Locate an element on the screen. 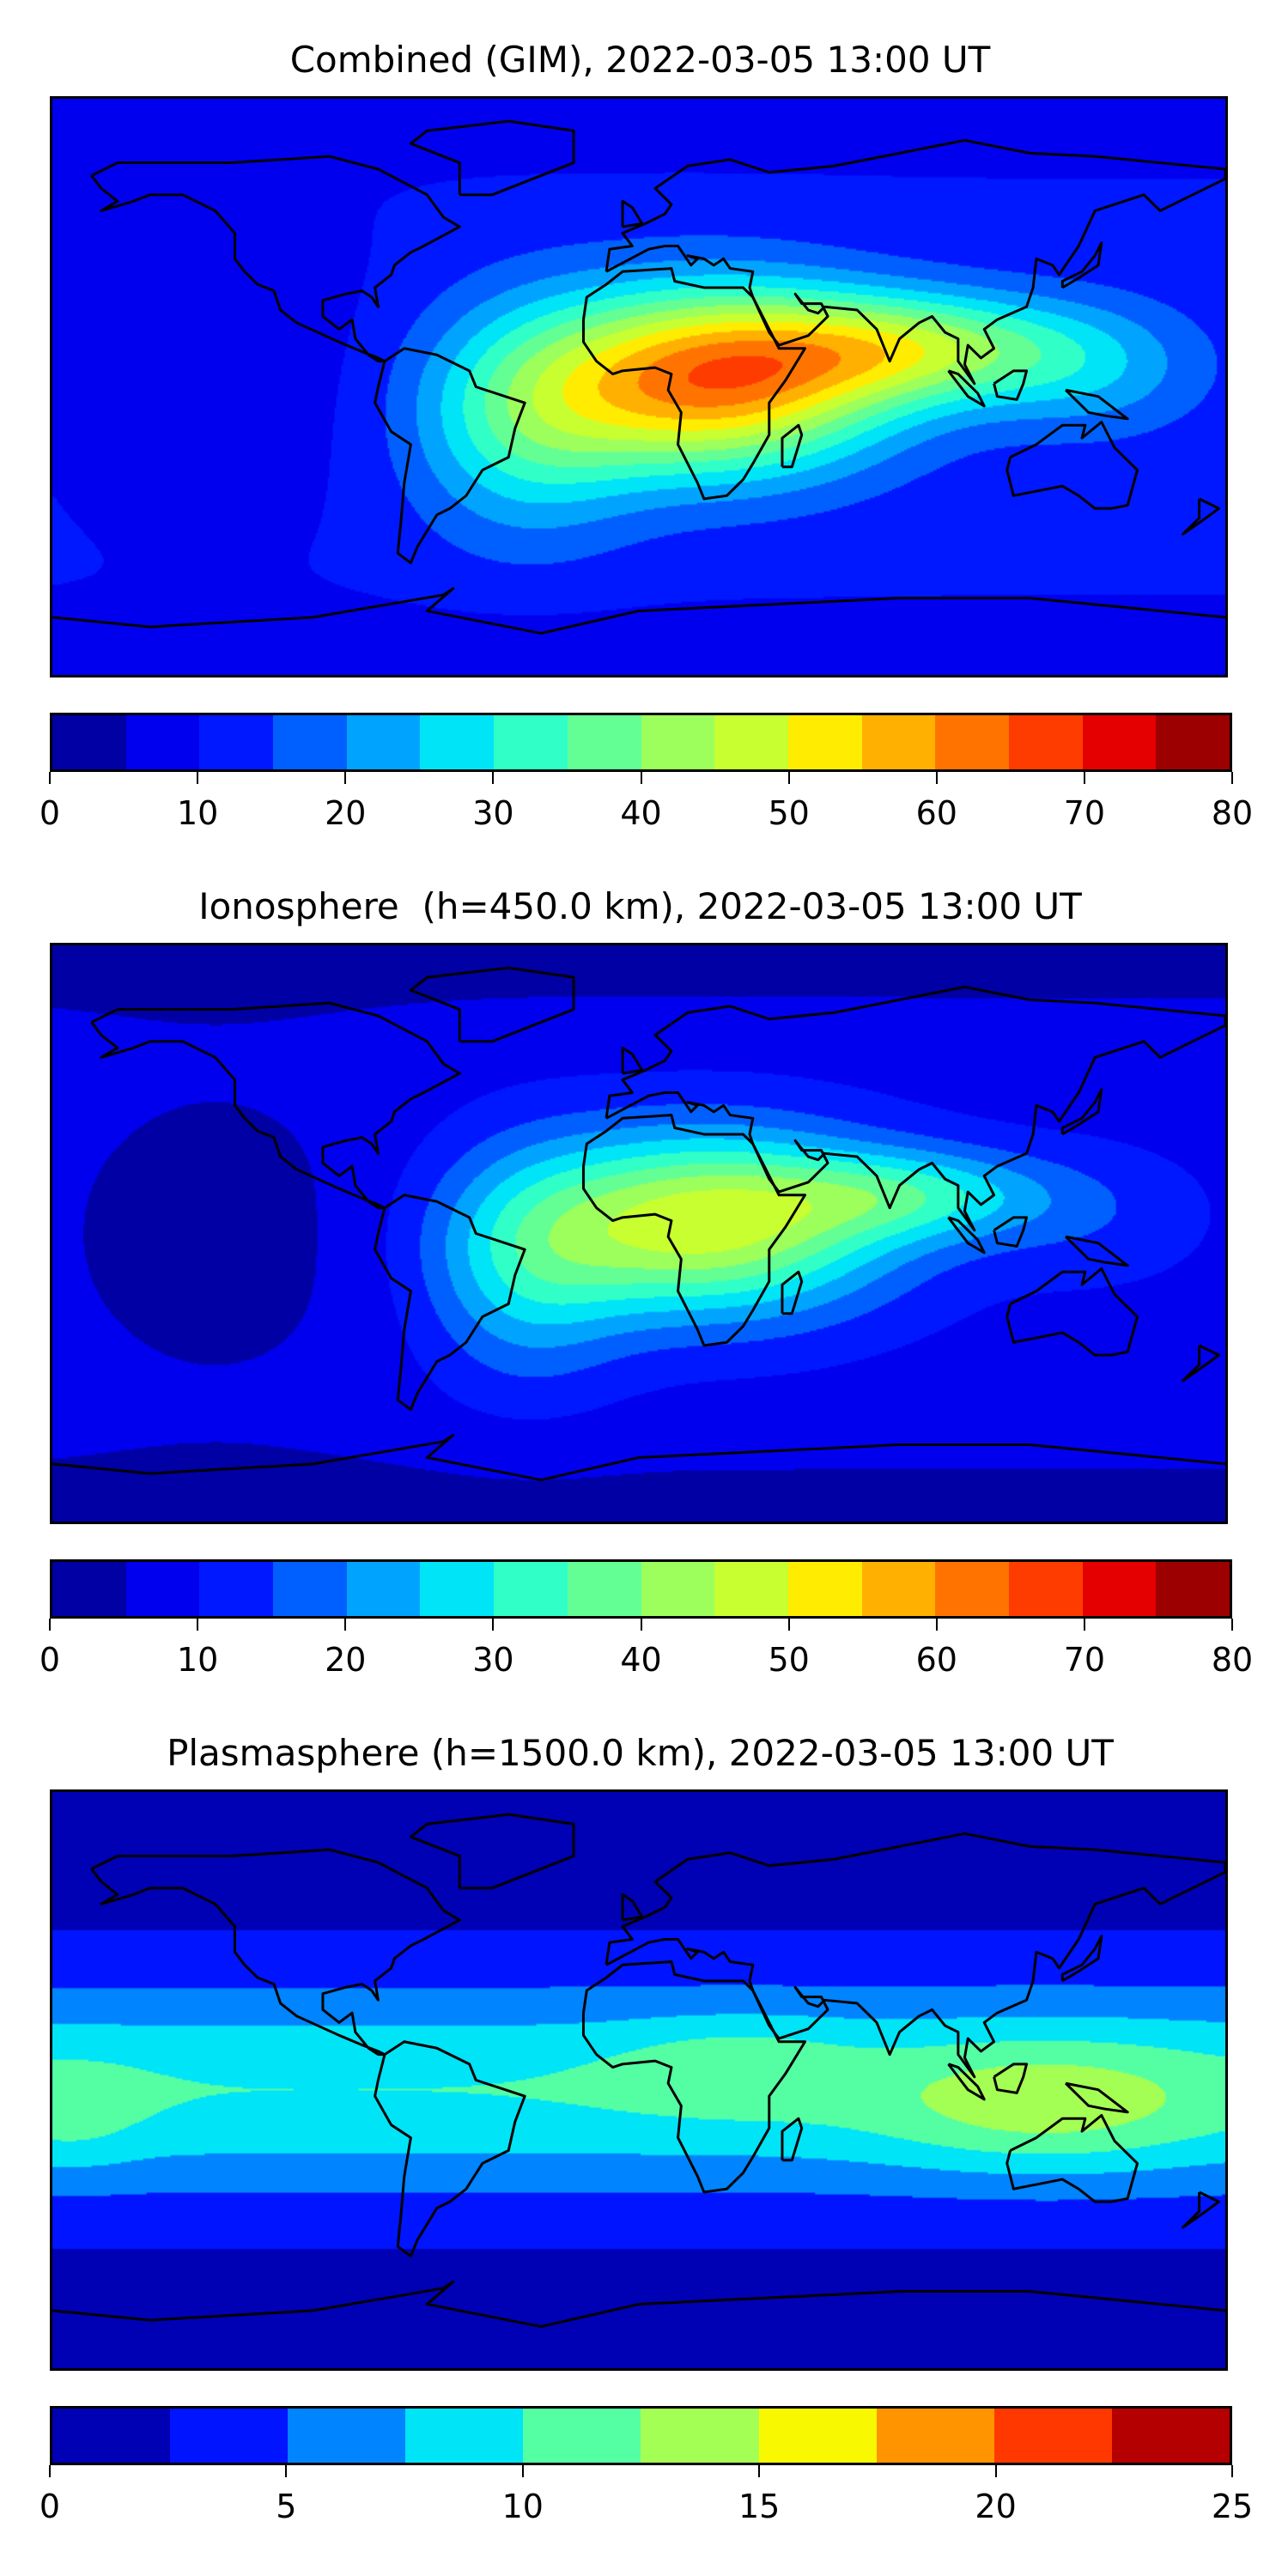 This screenshot has height=2576, width=1288. colorbar-tick-label: 50 is located at coordinates (789, 813).